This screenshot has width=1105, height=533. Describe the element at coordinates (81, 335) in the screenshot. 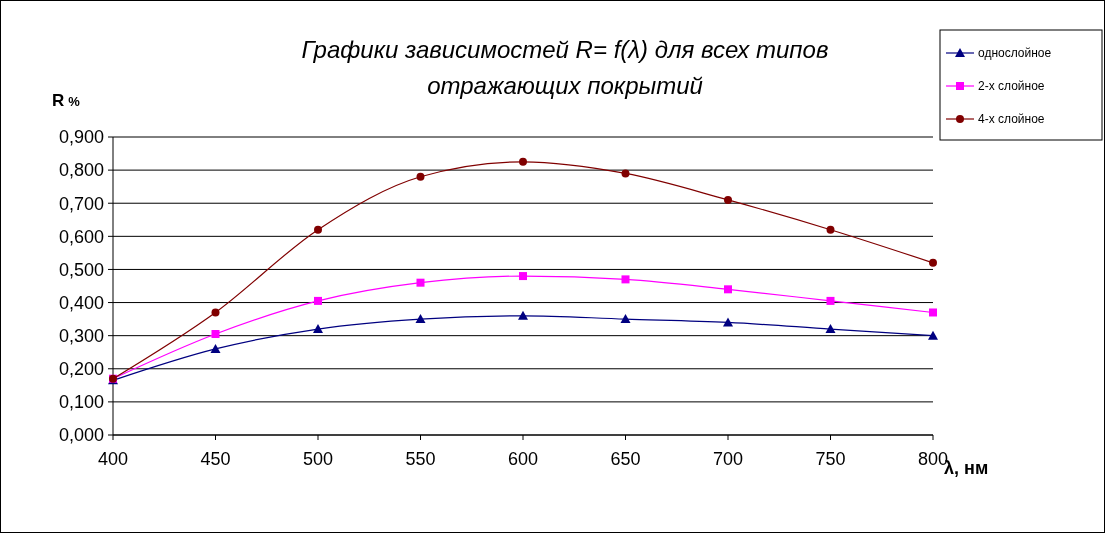

I see `y-tick-label: 0,300` at that location.